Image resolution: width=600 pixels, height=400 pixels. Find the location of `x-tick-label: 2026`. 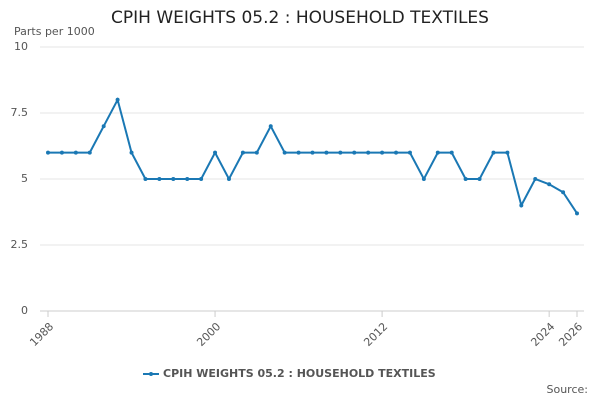

x-tick-label: 2026 is located at coordinates (570, 334).